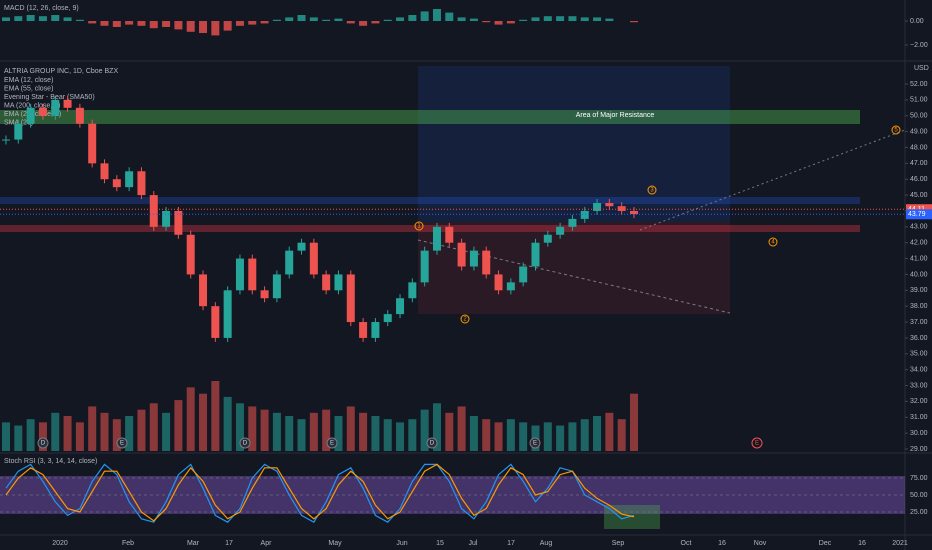  What do you see at coordinates (267, 543) in the screenshot?
I see `x-tick-label: Apr` at bounding box center [267, 543].